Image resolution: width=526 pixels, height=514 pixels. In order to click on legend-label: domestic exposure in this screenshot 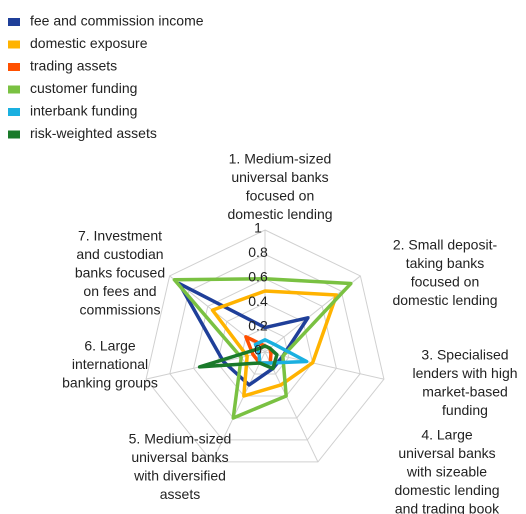, I will do `click(89, 43)`.